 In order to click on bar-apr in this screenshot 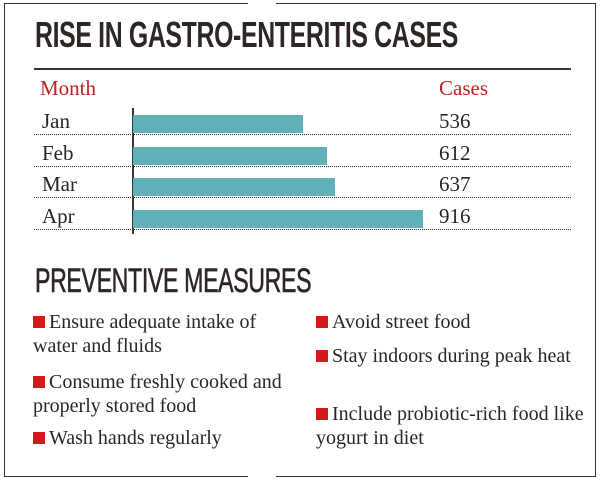, I will do `click(278, 218)`.